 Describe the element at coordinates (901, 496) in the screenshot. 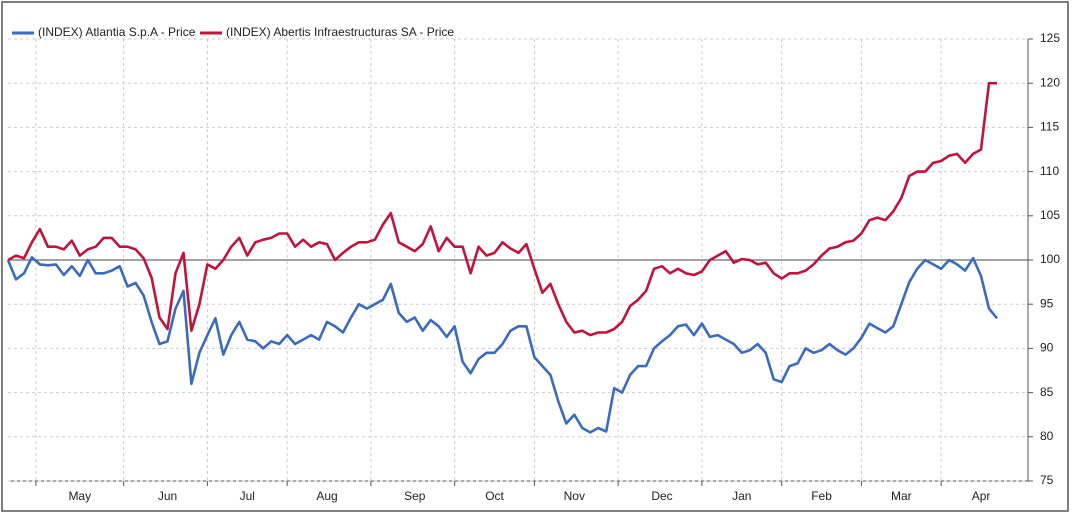

I see `x-tick-label: Mar` at that location.